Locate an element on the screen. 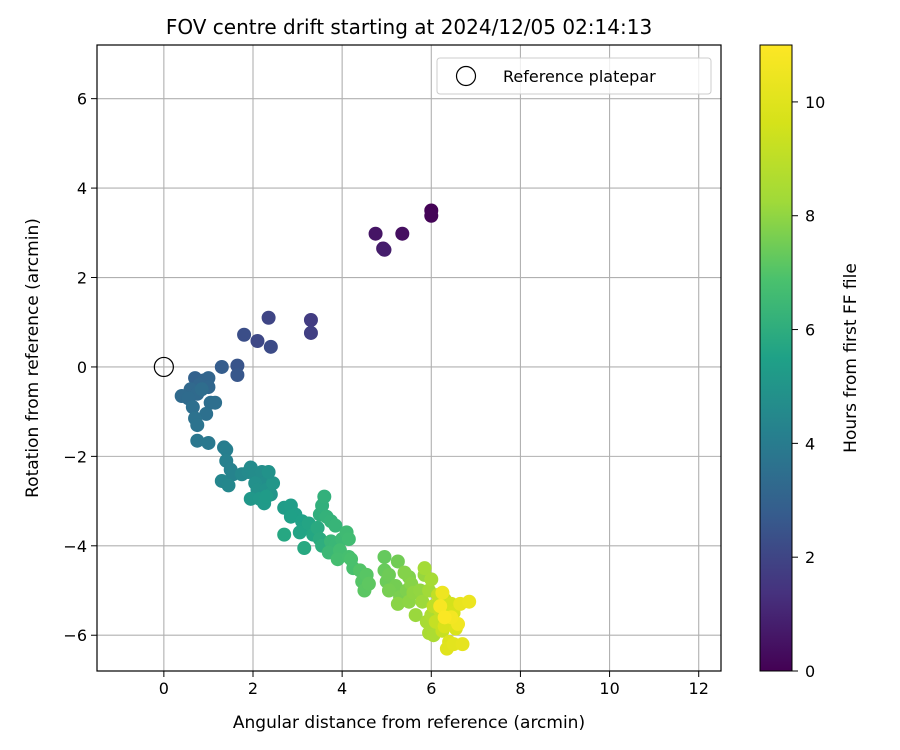 Image resolution: width=900 pixels, height=750 pixels. legend: Reference platepar is located at coordinates (574, 76).